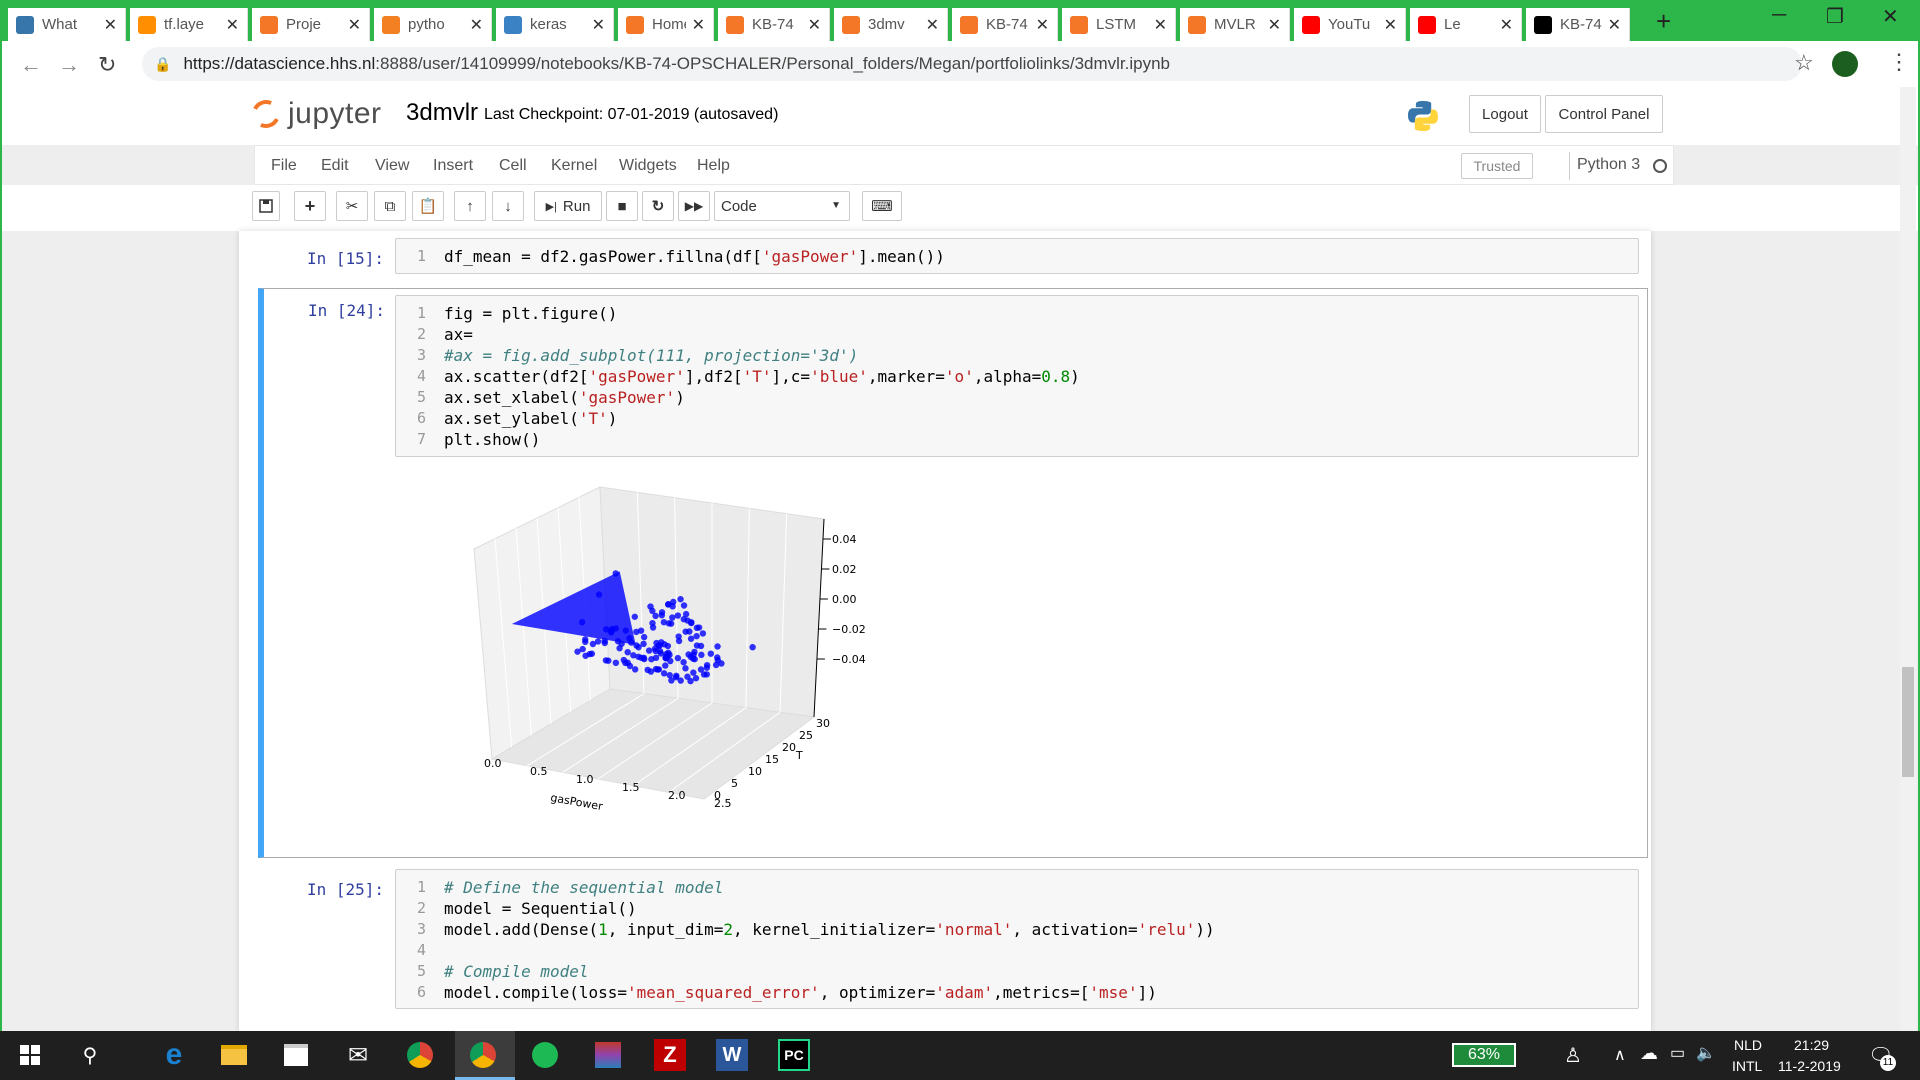 The width and height of the screenshot is (1920, 1080). What do you see at coordinates (428, 206) in the screenshot?
I see `paste-button: 📋` at bounding box center [428, 206].